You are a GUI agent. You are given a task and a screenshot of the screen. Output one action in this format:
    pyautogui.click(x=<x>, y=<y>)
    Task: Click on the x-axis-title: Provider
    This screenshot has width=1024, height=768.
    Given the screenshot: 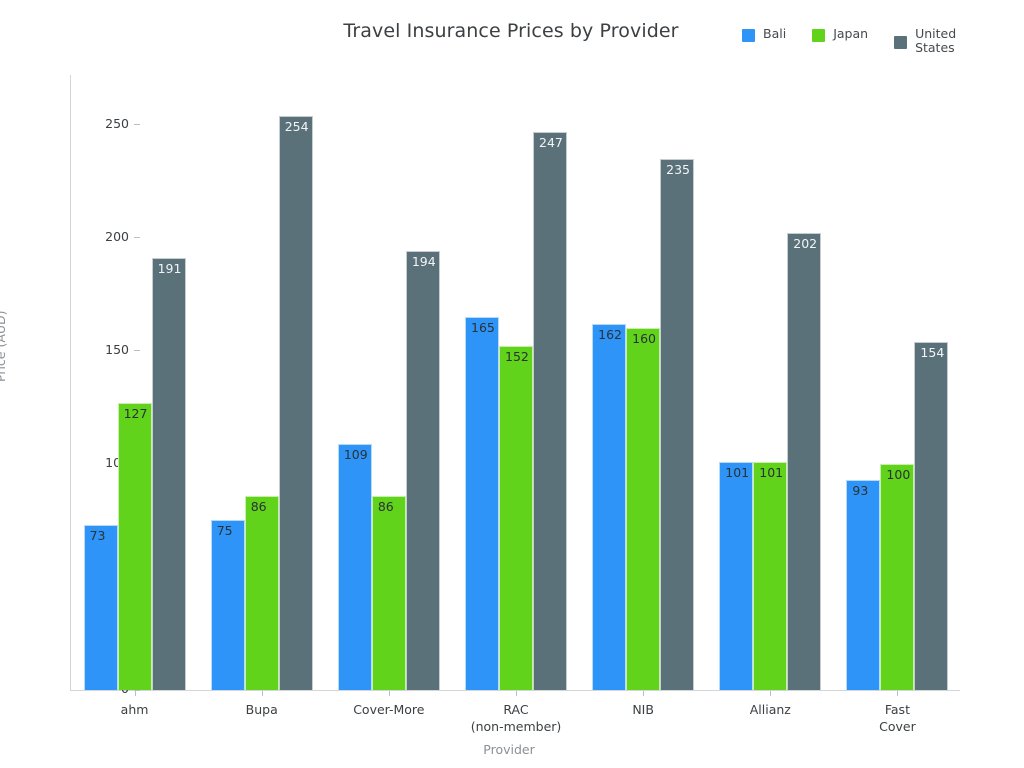 What is the action you would take?
    pyautogui.click(x=512, y=749)
    